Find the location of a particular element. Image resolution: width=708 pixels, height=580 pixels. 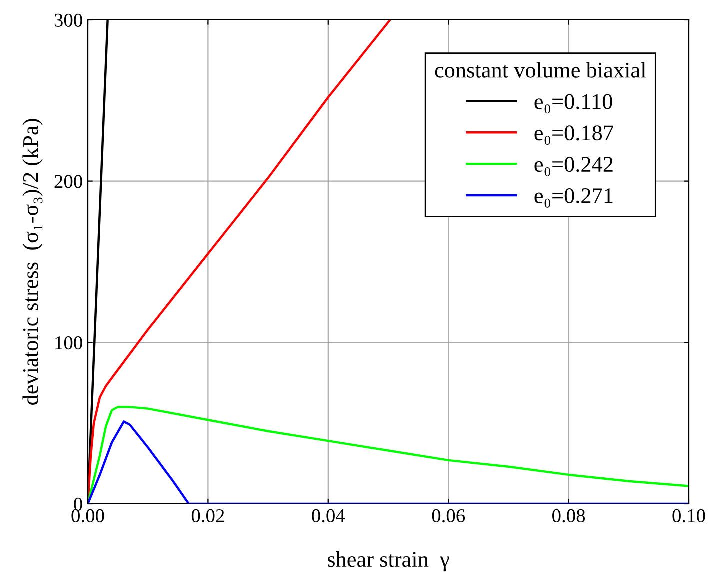

legend-label: e₀=0.242 is located at coordinates (573, 166).